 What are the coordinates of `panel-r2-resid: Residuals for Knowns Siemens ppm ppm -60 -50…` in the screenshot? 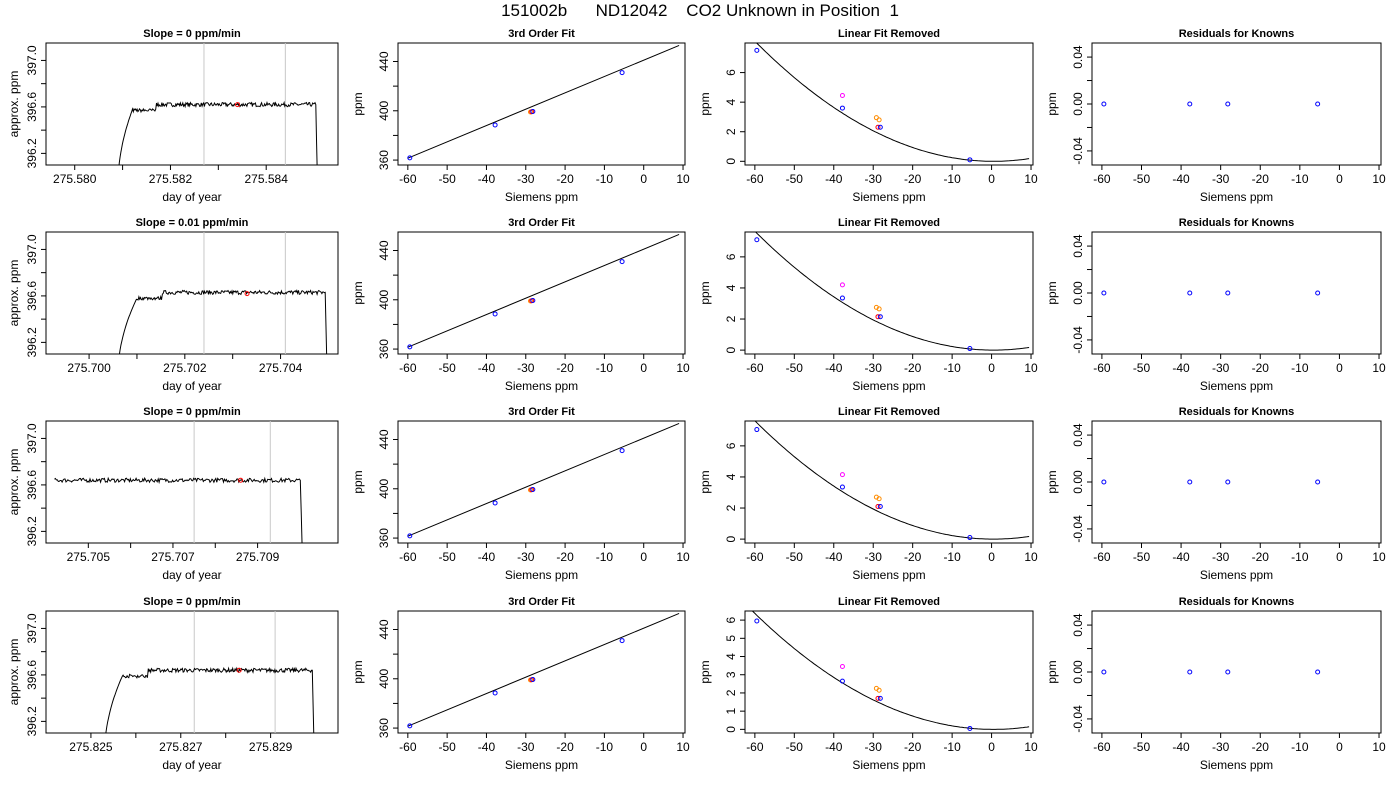 It's located at (1215, 305).